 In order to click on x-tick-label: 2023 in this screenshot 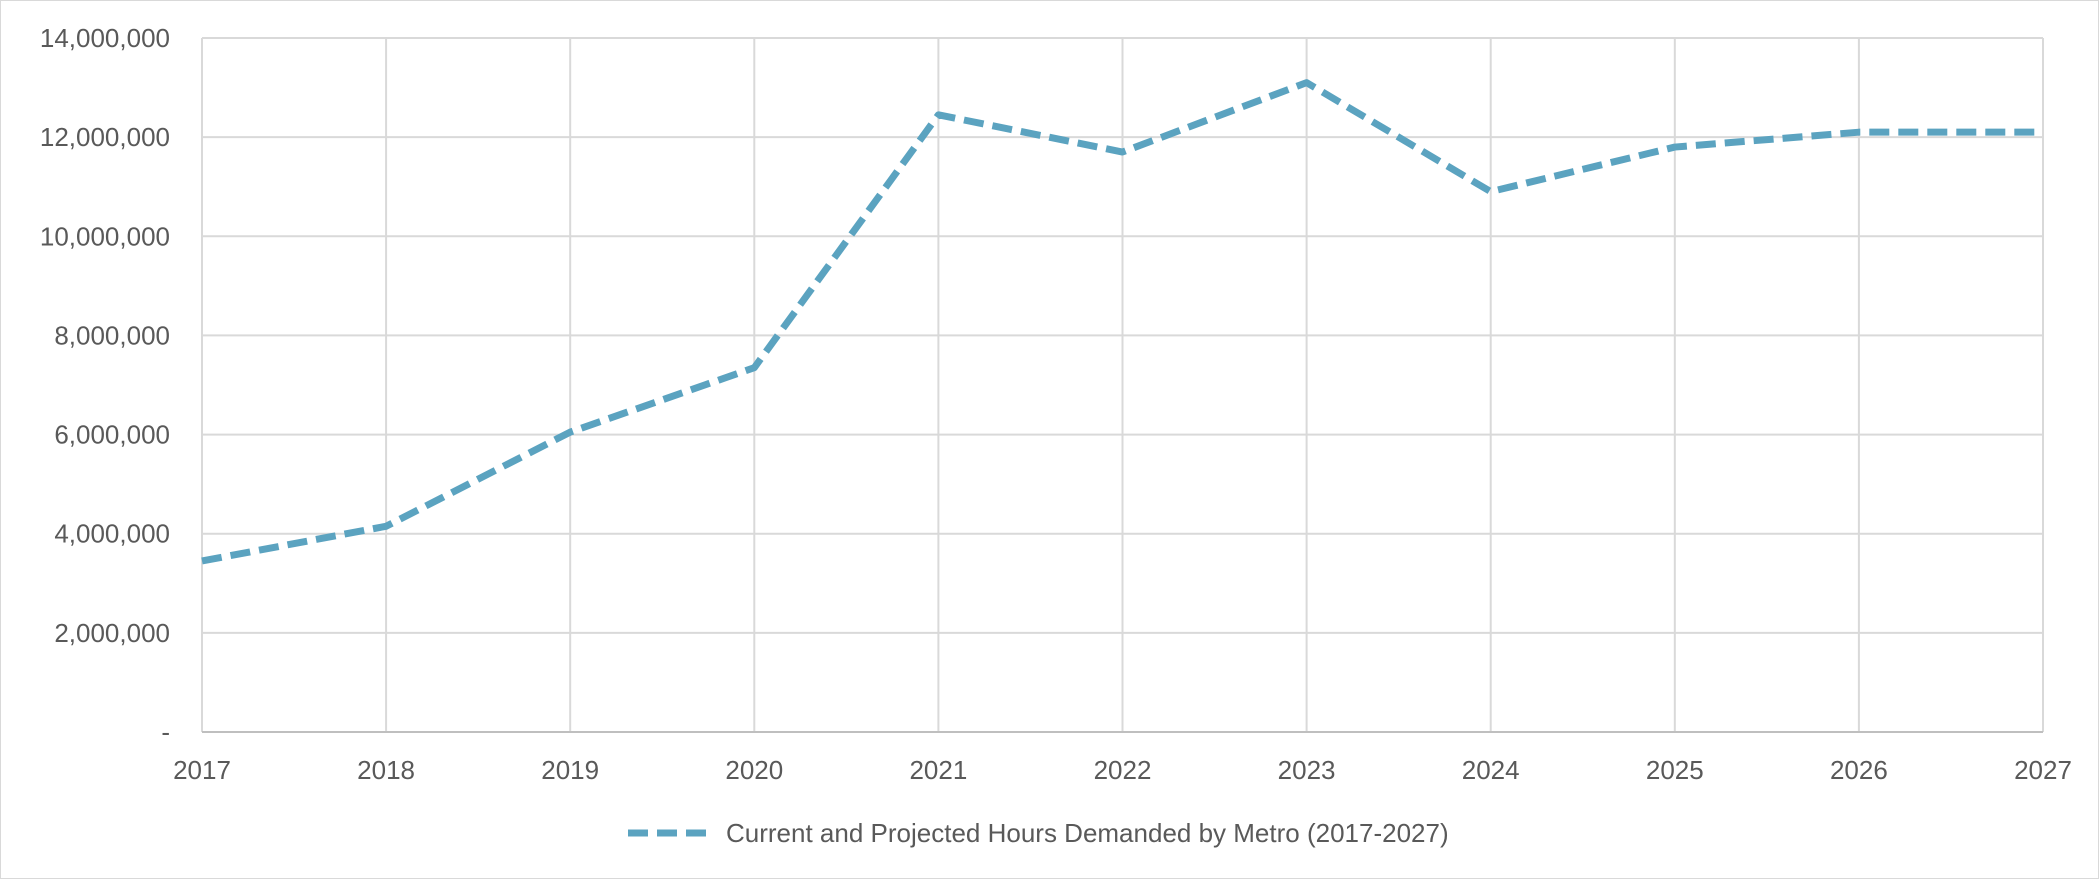, I will do `click(1307, 770)`.